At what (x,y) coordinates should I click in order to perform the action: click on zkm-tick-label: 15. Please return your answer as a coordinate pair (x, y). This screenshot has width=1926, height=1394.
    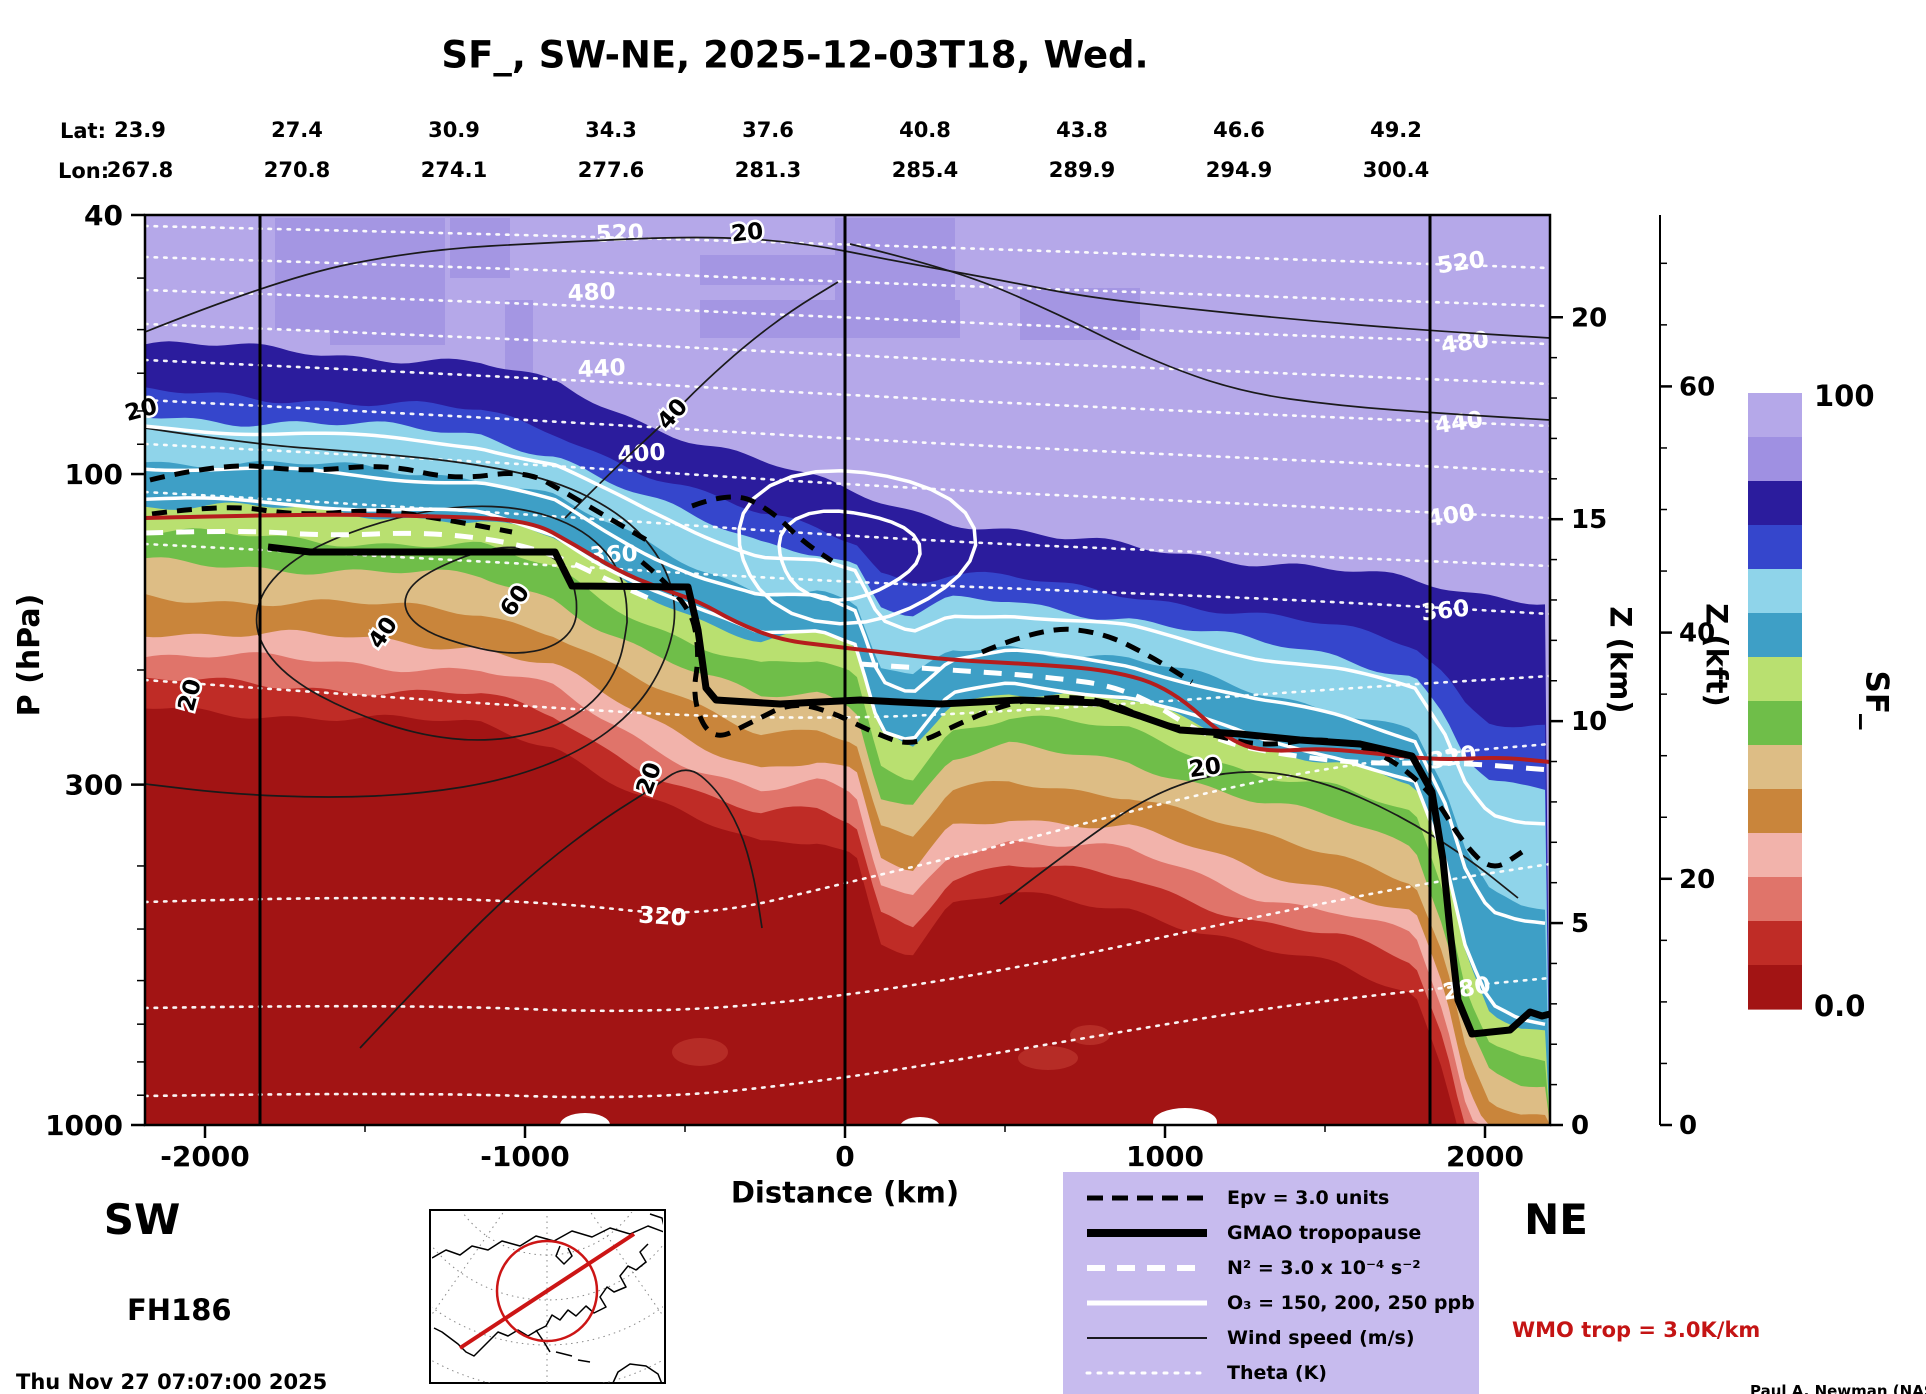
    Looking at the image, I should click on (1589, 520).